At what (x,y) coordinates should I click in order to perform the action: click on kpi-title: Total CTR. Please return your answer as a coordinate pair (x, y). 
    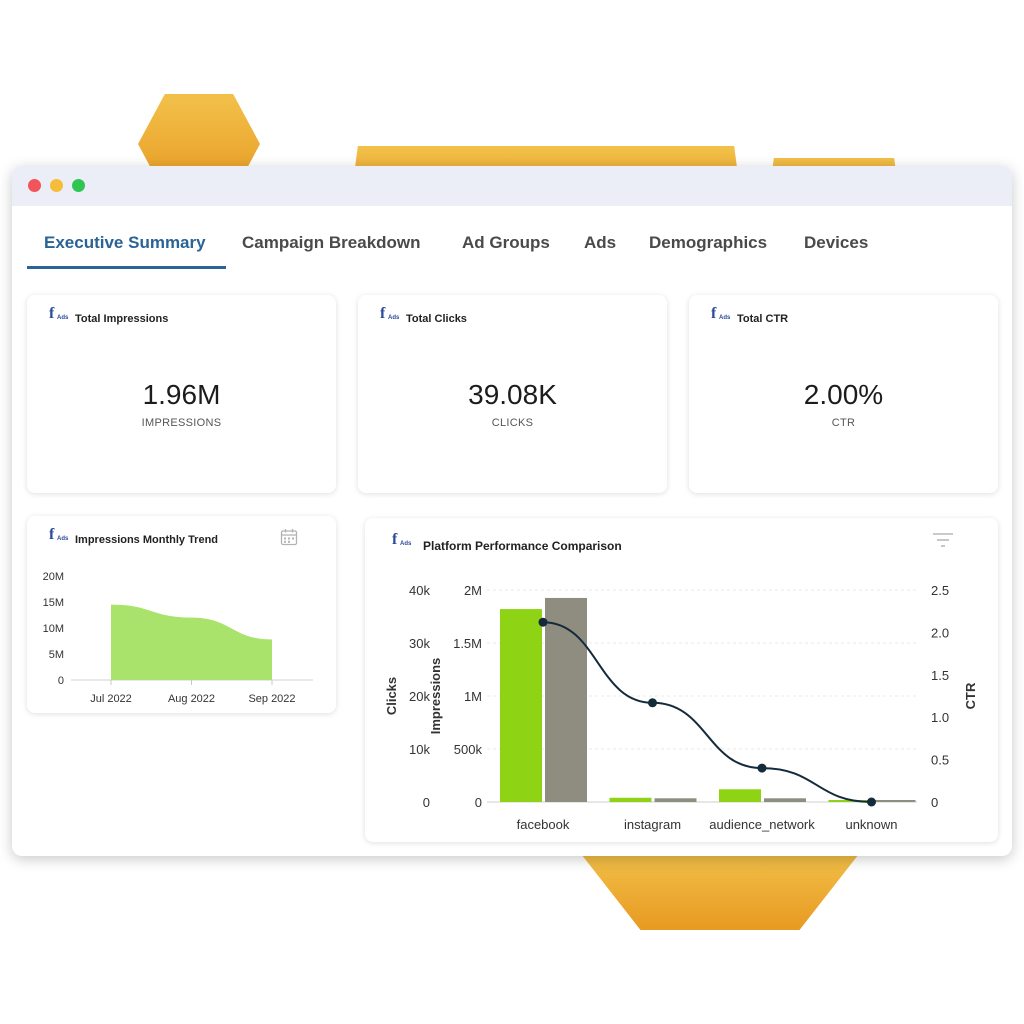
    Looking at the image, I should click on (763, 319).